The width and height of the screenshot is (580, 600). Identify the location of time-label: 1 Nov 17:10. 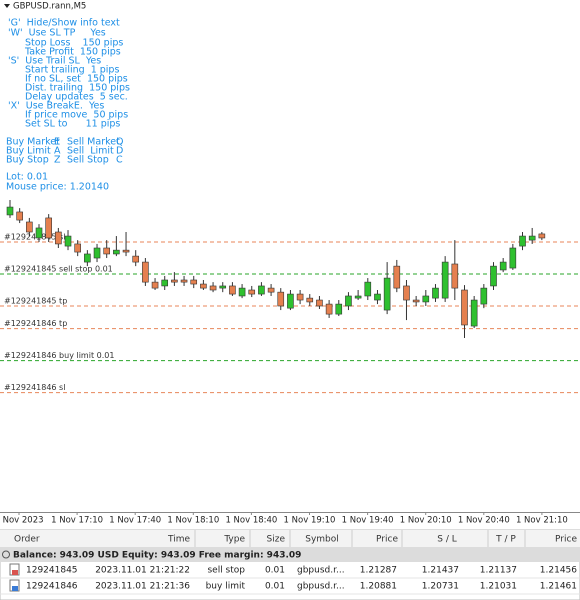
(77, 521).